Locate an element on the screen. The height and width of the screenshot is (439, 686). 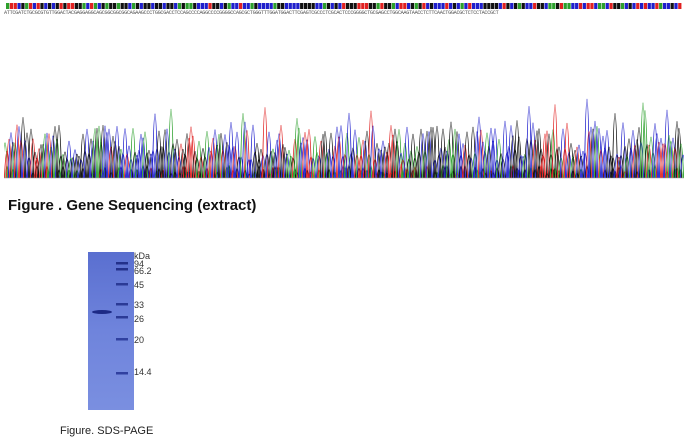
marker-label-20: 20 is located at coordinates (139, 340).